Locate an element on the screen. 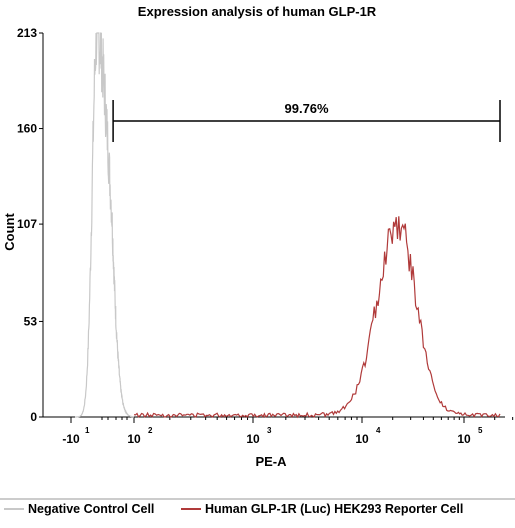 This screenshot has height=528, width=515. chart-title: Expression analysis of human GLP-1R is located at coordinates (257, 11).